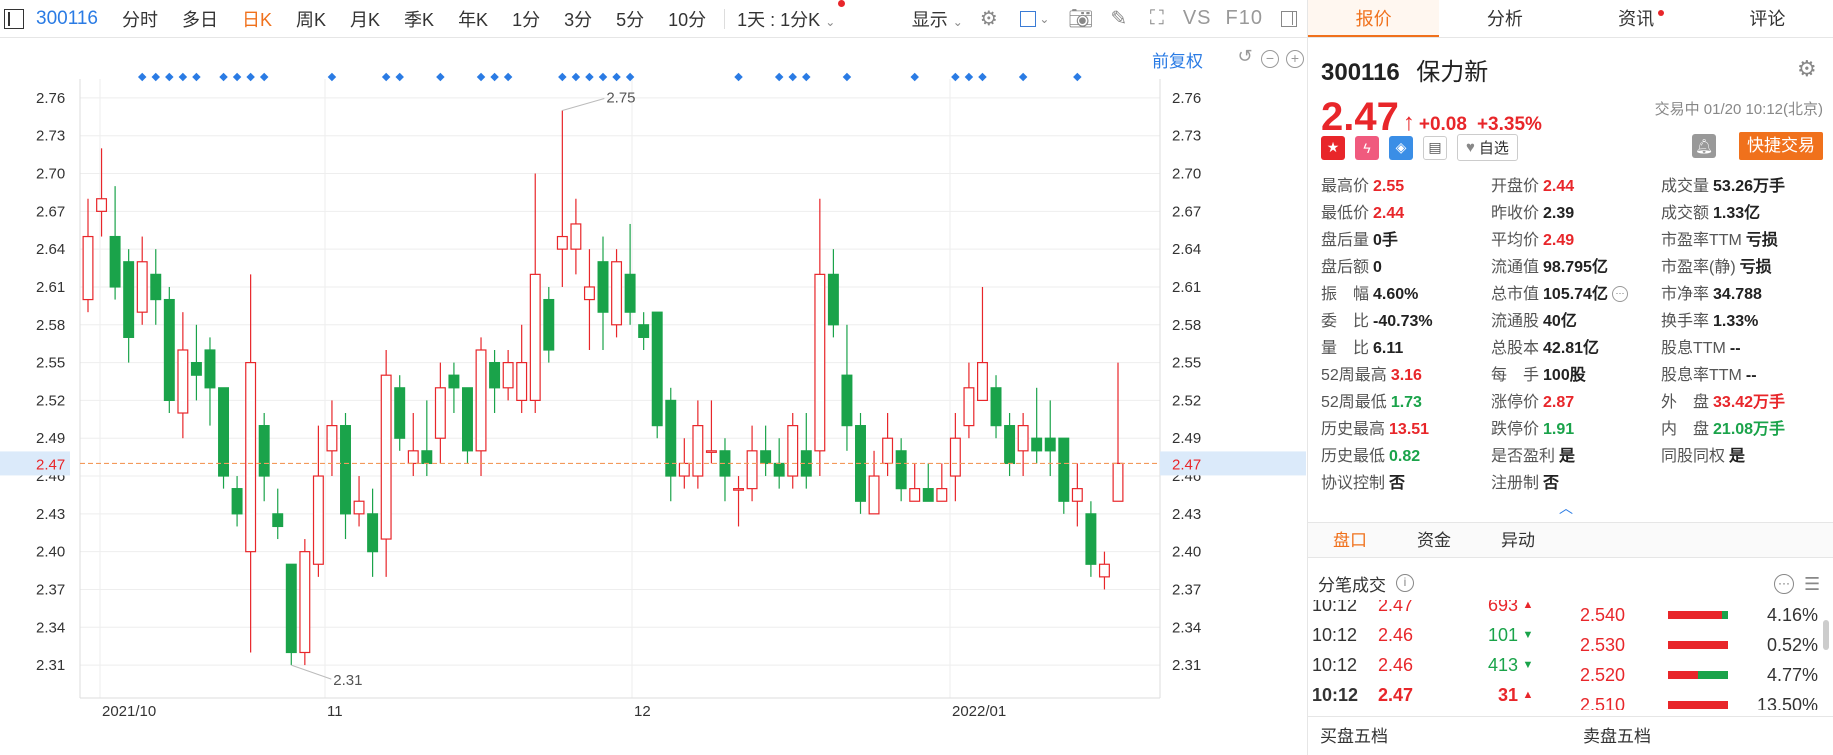 This screenshot has width=1833, height=755. What do you see at coordinates (937, 19) in the screenshot?
I see `display-dropdown: 显示 ⌄` at bounding box center [937, 19].